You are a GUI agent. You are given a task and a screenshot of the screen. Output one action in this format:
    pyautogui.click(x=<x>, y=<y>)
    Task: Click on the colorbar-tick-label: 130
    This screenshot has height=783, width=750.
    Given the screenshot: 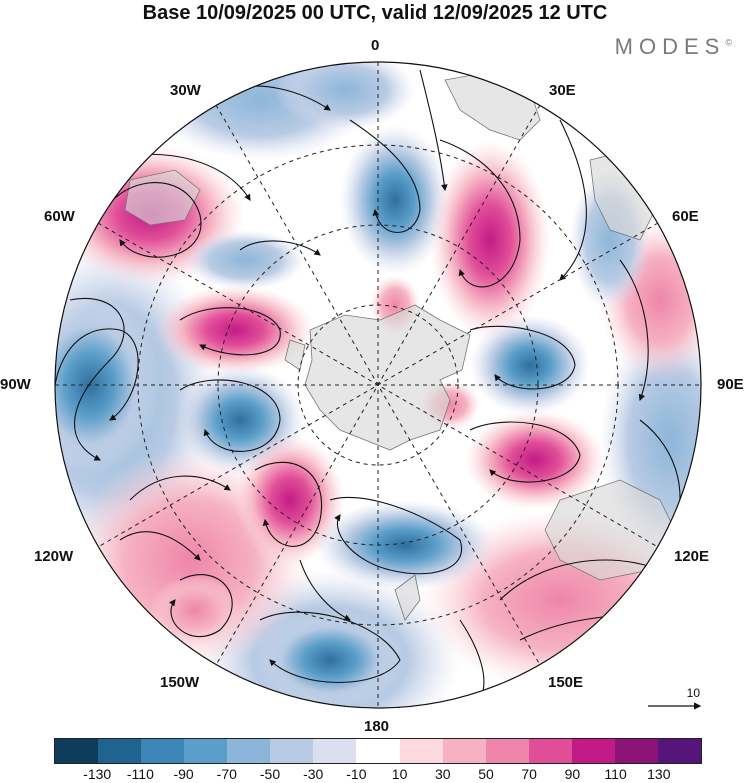 What is the action you would take?
    pyautogui.click(x=659, y=774)
    